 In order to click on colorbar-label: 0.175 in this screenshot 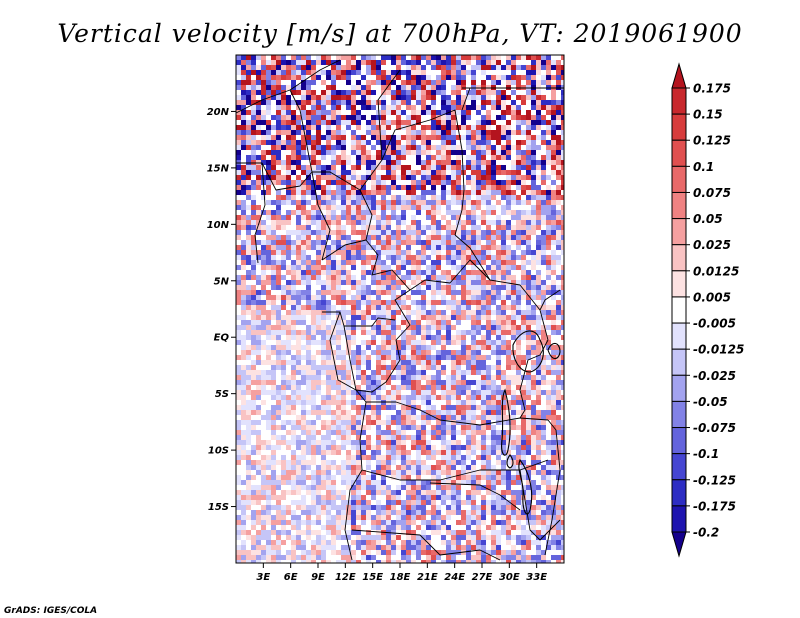, I will do `click(712, 89)`.